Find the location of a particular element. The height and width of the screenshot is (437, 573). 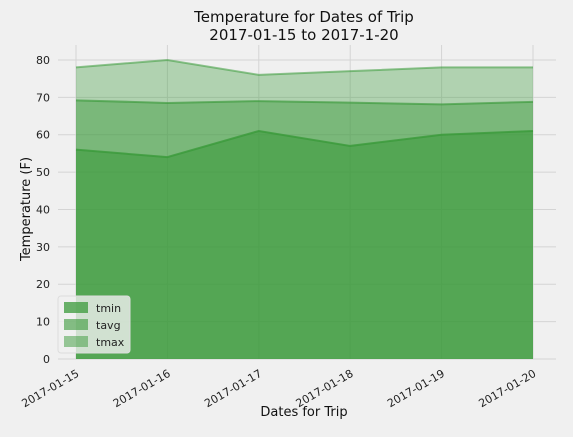

x-tick-label: 2017-01-18 is located at coordinates (325, 388).